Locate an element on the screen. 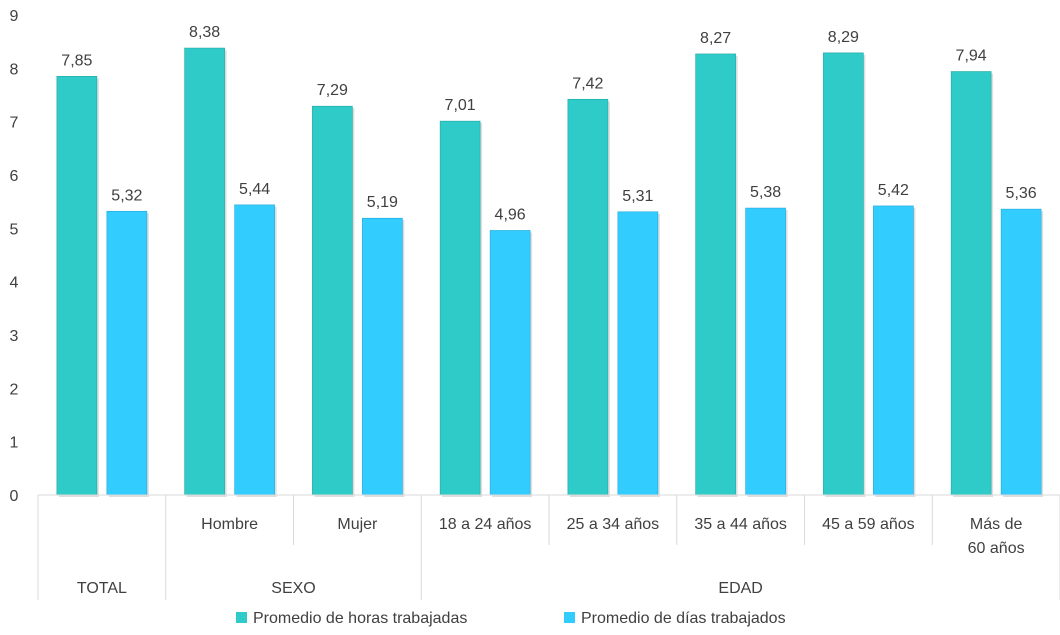 The height and width of the screenshot is (635, 1060). category-label: Mujer is located at coordinates (357, 524).